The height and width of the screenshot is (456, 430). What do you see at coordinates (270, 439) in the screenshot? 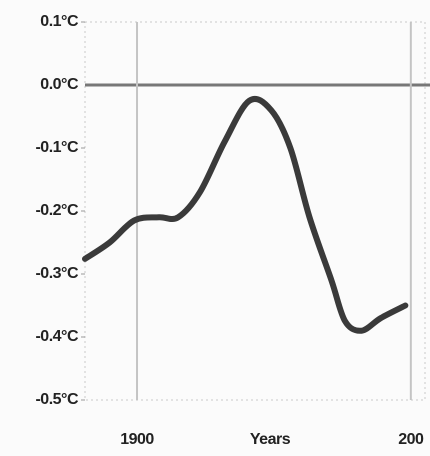
I see `x-axis-label: Years` at bounding box center [270, 439].